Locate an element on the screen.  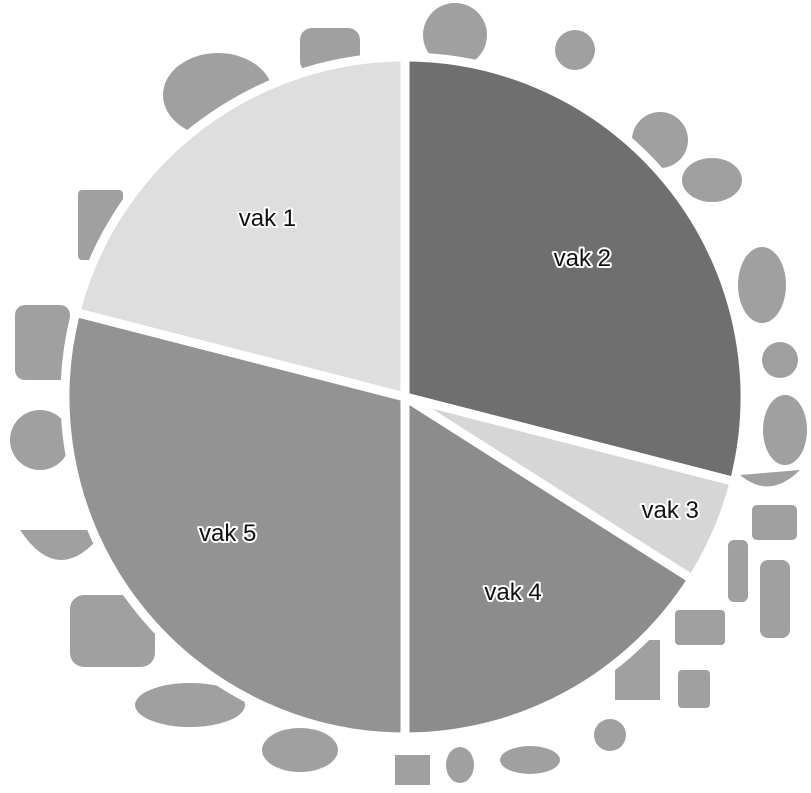
yogurt-icon is located at coordinates (694, 689).